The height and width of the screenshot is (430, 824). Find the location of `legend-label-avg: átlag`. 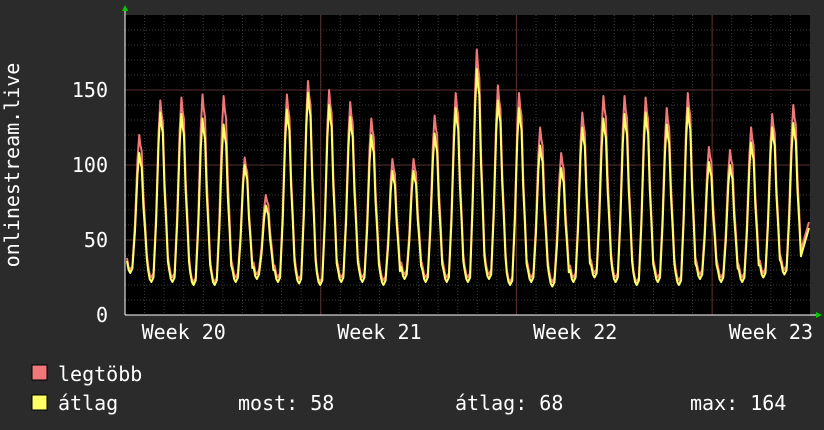

legend-label-avg: átlag is located at coordinates (88, 403).